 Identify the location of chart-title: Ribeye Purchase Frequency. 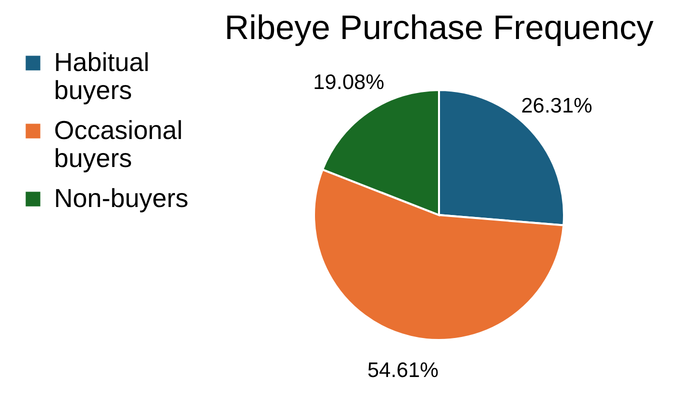
(439, 28).